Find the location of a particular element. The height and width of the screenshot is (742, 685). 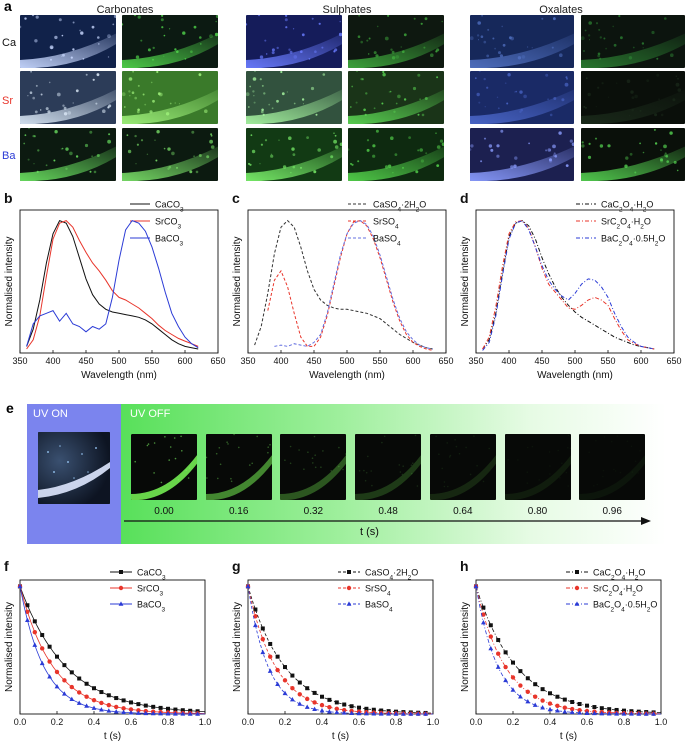

chart-c-xlabel: Wavelength (nm) is located at coordinates (347, 375).